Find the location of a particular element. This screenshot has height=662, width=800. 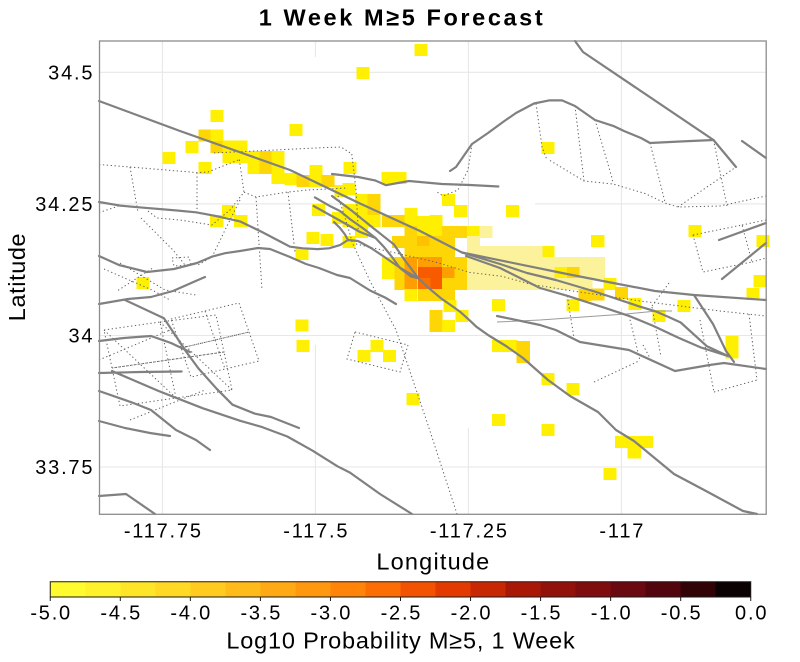

svg-text: -117 is located at coordinates (622, 531).